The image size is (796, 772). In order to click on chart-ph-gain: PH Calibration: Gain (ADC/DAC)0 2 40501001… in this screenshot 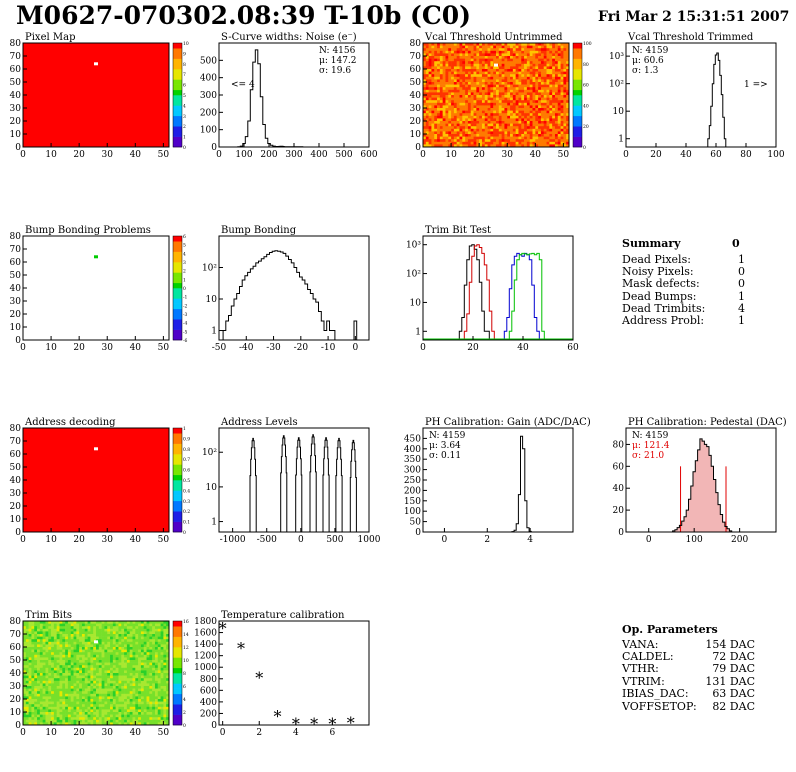, I will do `click(497, 481)`.